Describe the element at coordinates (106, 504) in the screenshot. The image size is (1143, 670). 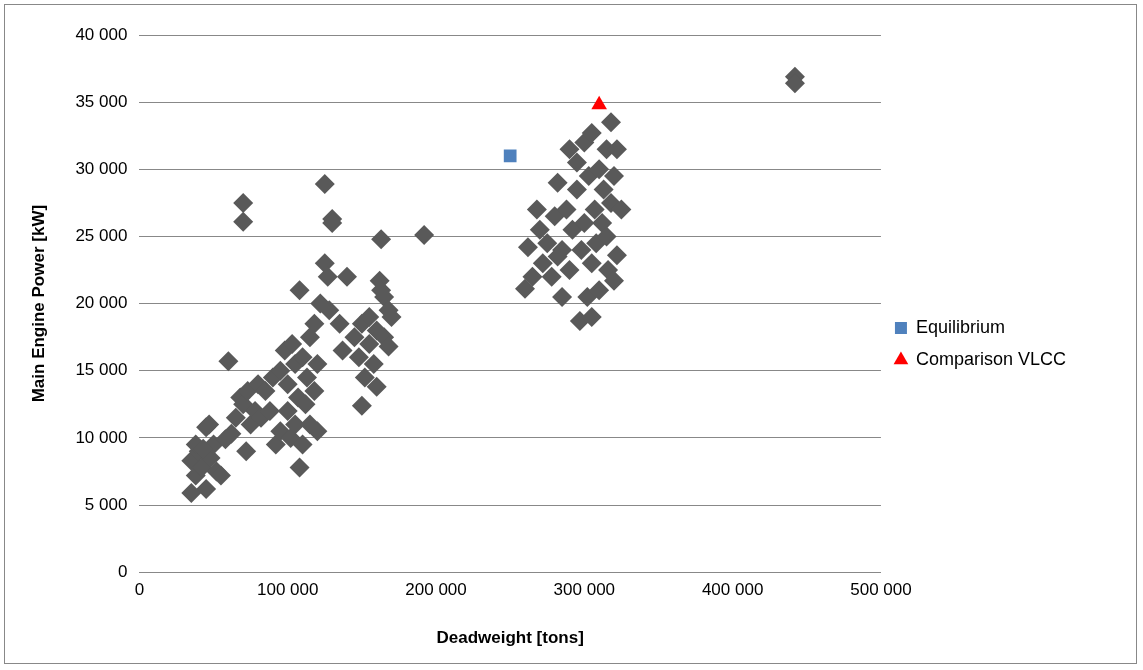
I see `y-tick-label: 5 000` at that location.